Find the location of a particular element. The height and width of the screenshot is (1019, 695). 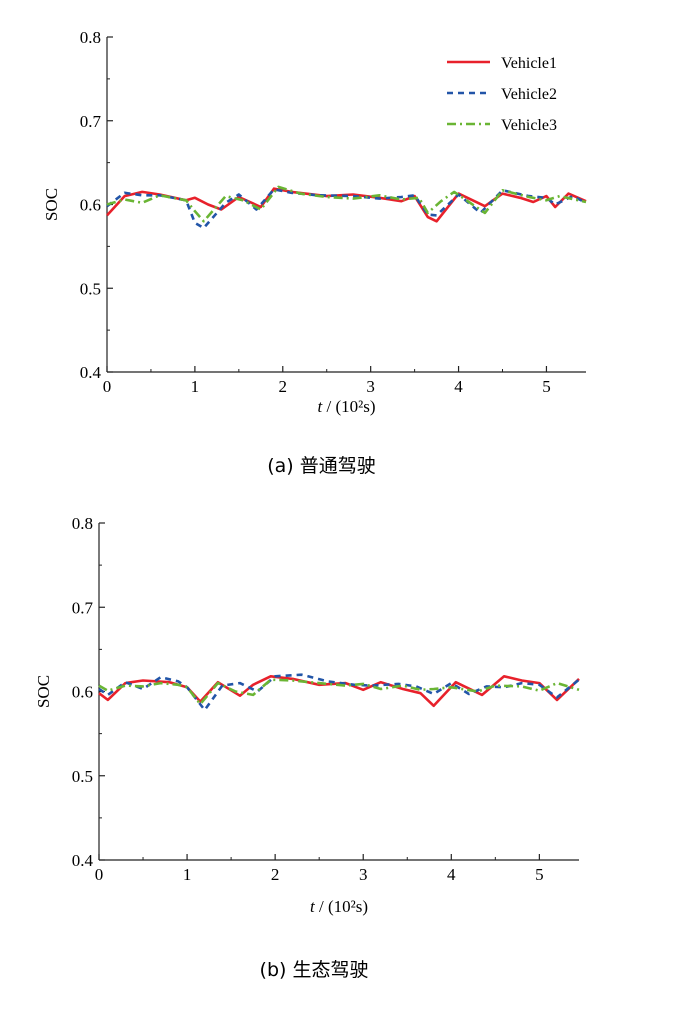

legend-label: Vehicle3 is located at coordinates (529, 125).